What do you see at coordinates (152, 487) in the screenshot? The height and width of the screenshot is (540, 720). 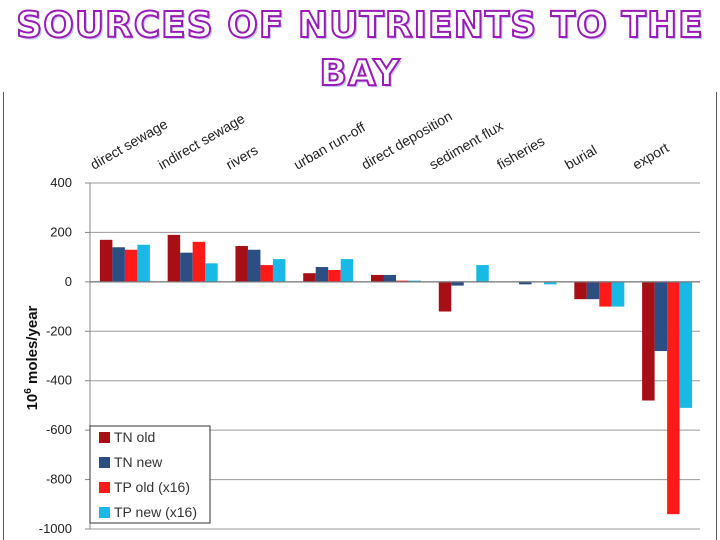 I see `legend-label-tp-old: TP old (x16)` at bounding box center [152, 487].